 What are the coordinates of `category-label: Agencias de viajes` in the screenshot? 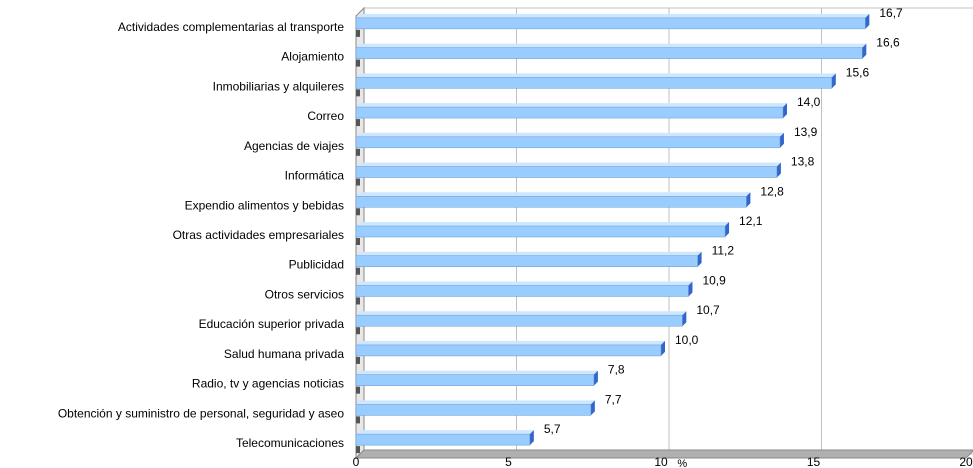 It's located at (294, 146).